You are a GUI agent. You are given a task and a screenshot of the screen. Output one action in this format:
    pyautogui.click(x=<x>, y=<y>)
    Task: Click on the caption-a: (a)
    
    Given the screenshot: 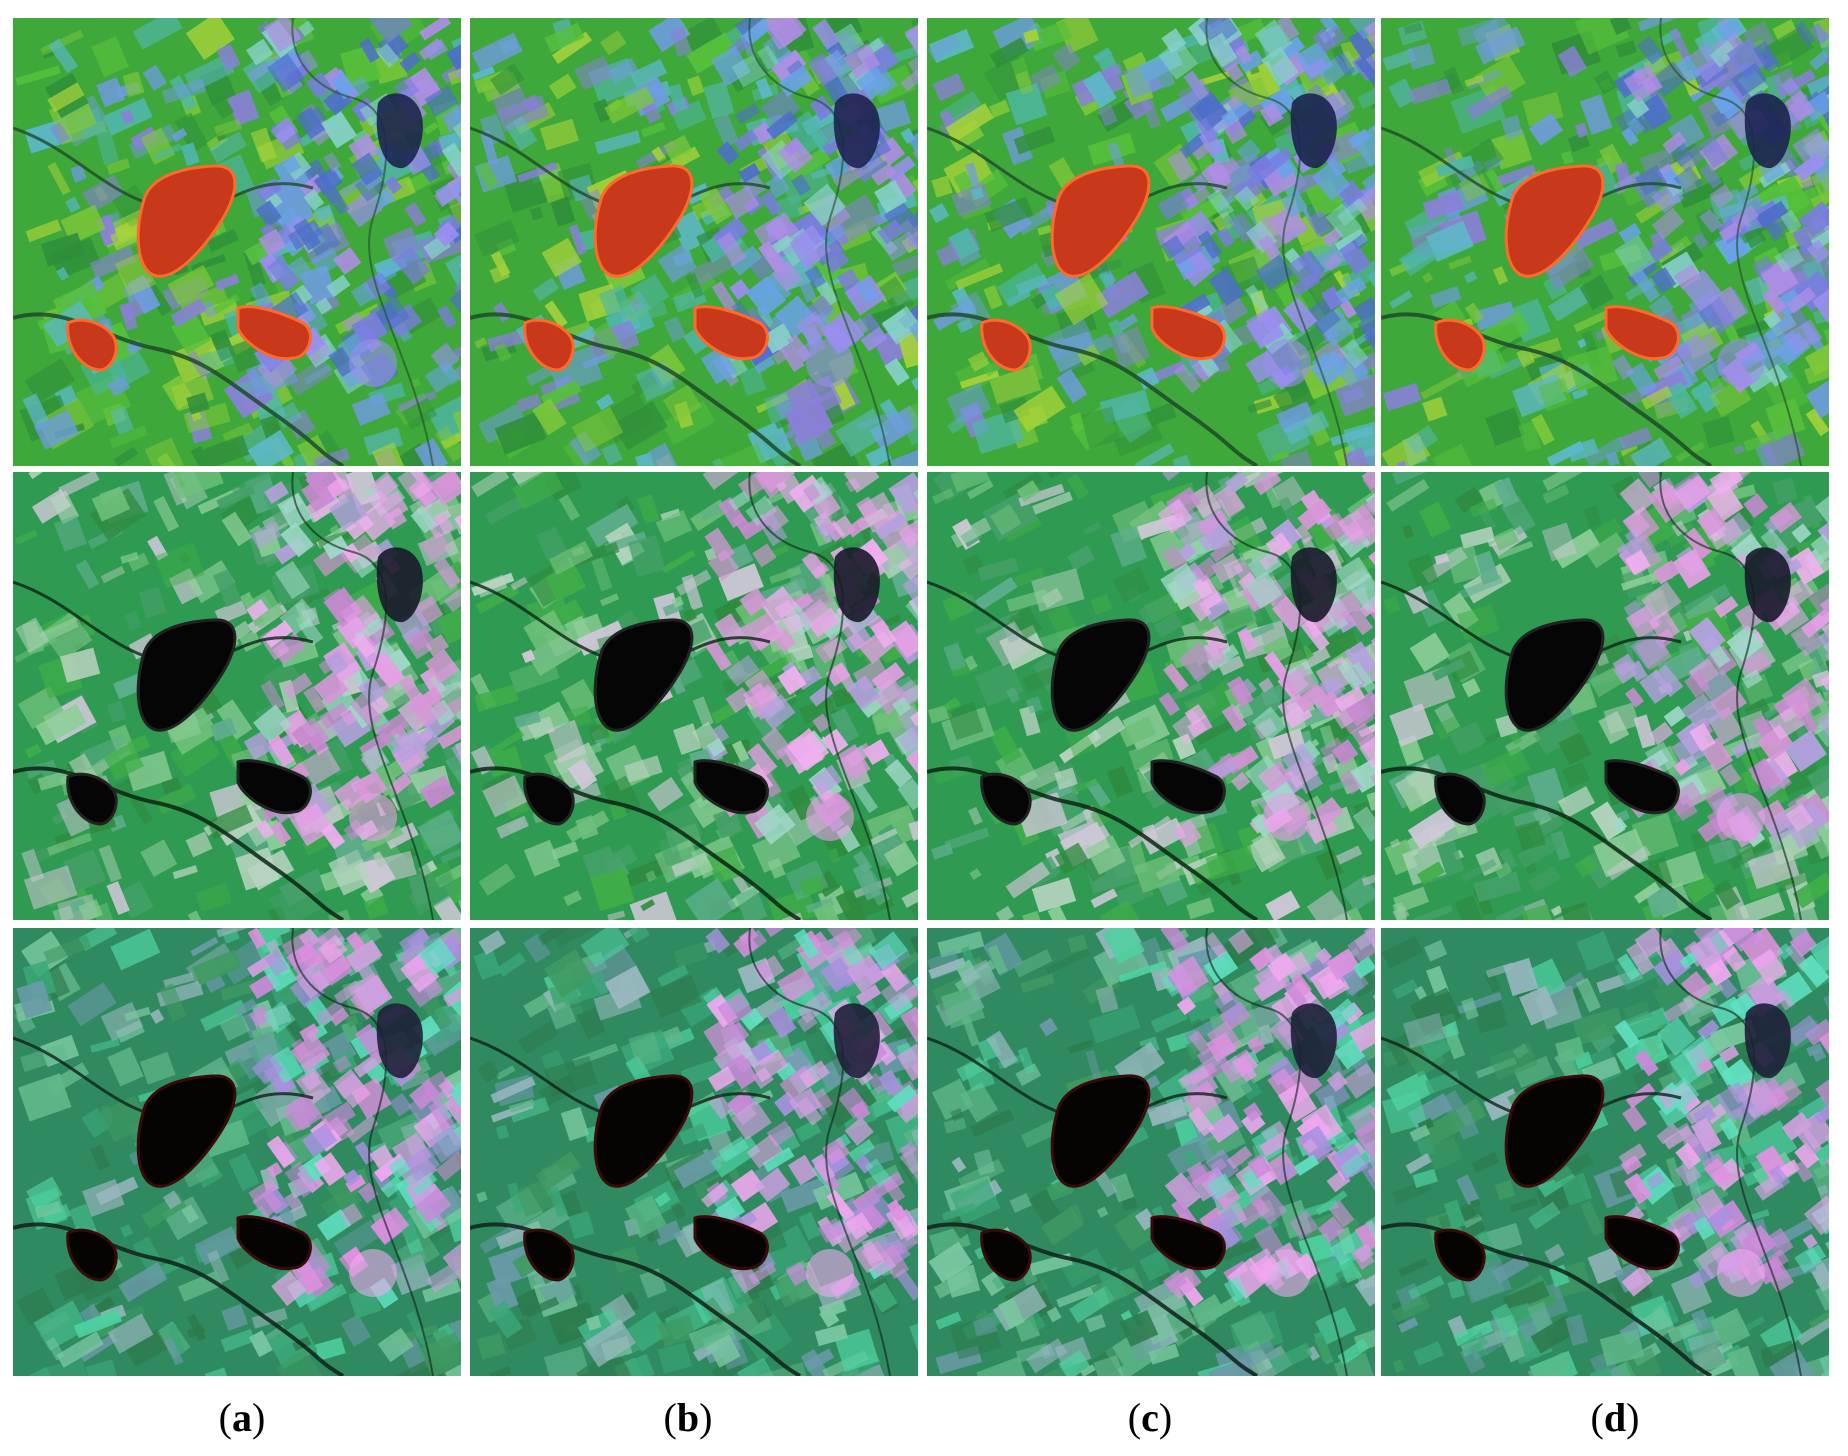 What is the action you would take?
    pyautogui.click(x=242, y=1417)
    